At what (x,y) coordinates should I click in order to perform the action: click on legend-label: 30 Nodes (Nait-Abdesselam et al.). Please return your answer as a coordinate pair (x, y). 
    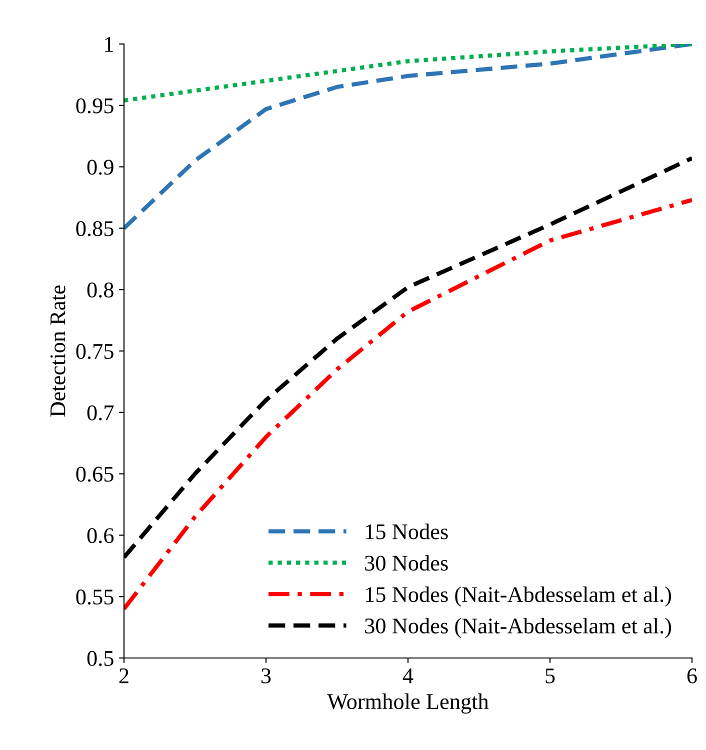
    Looking at the image, I should click on (518, 628).